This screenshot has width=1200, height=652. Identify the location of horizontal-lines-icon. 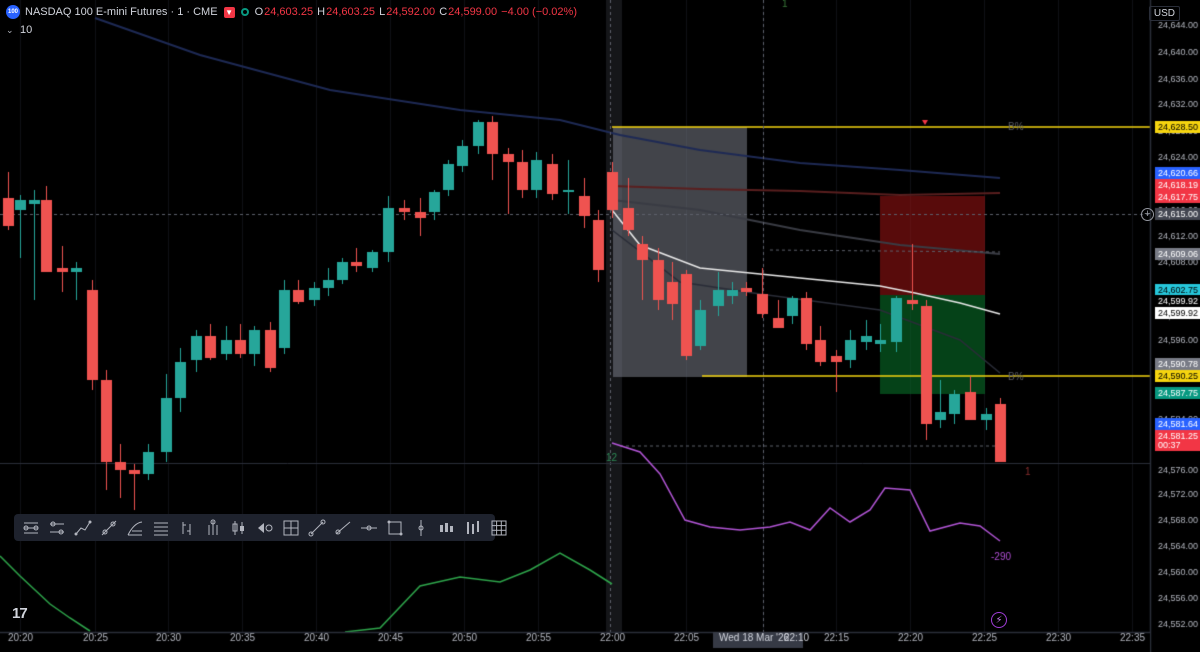
(161, 527).